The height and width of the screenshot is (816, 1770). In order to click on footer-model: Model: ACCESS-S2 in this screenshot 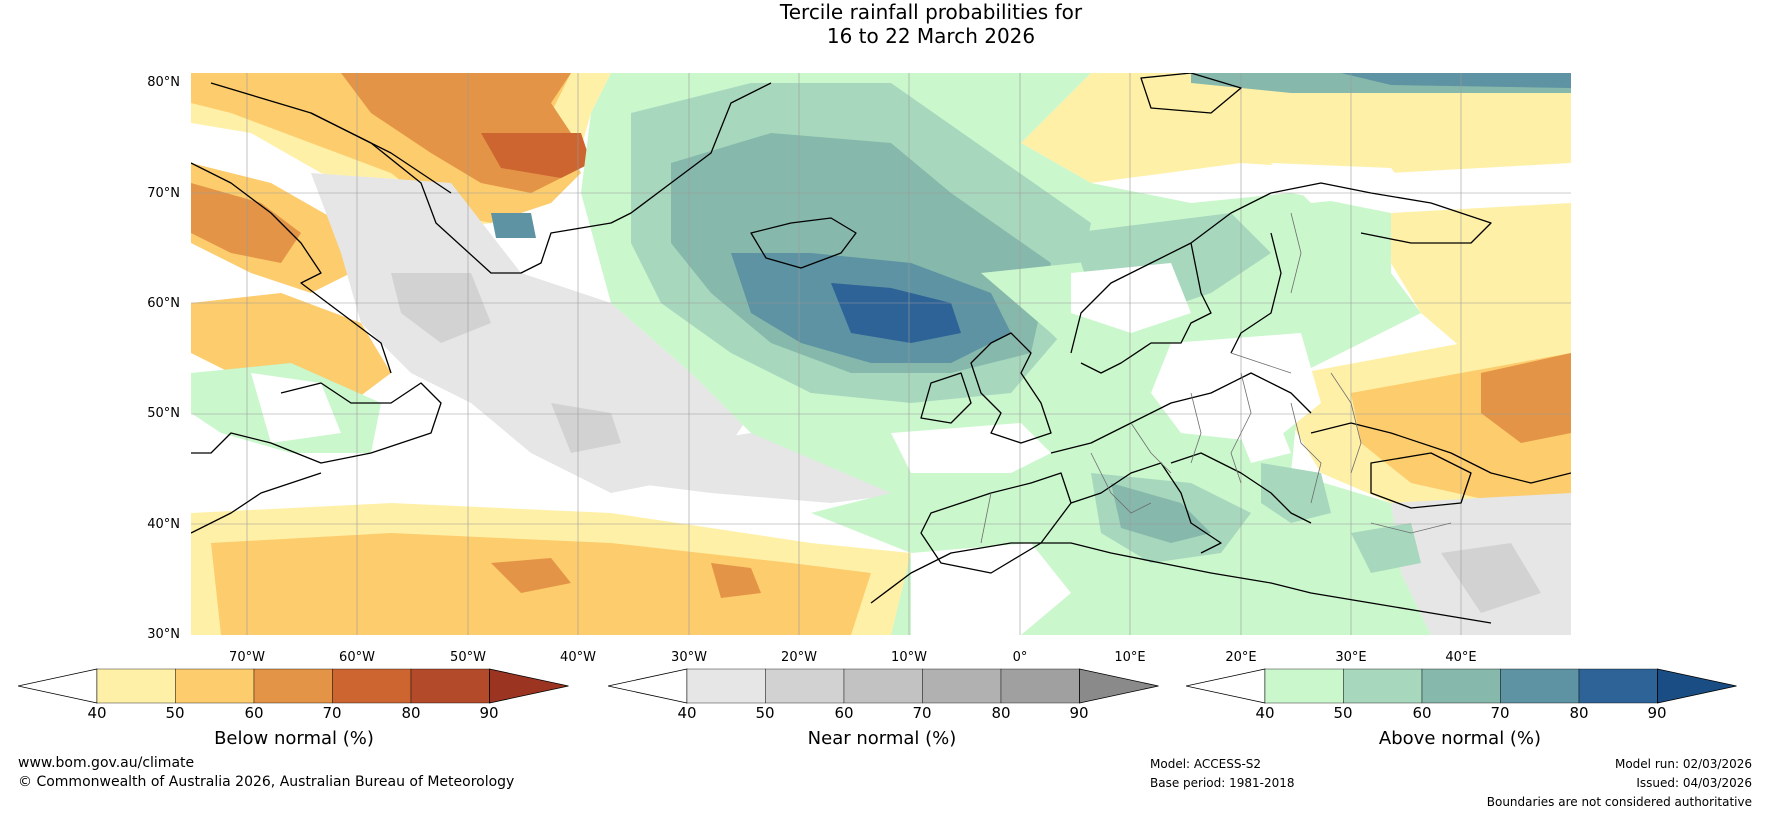, I will do `click(1206, 764)`.